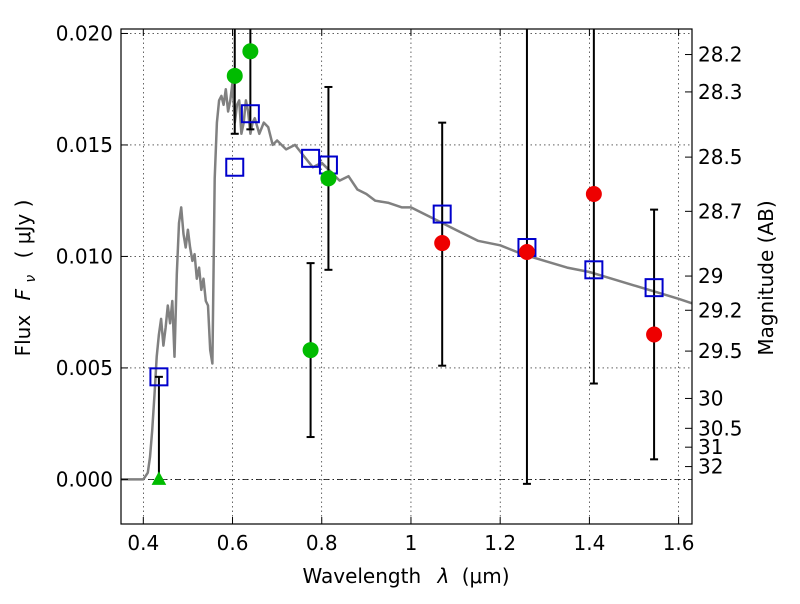 The image size is (800, 604). I want to click on mag-tick-label: 28.7, so click(720, 211).